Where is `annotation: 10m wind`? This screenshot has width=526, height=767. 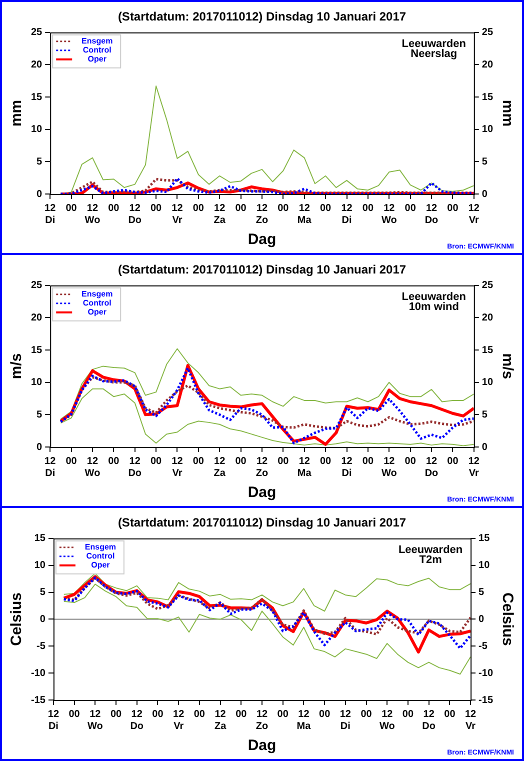
annotation: 10m wind is located at coordinates (433, 306).